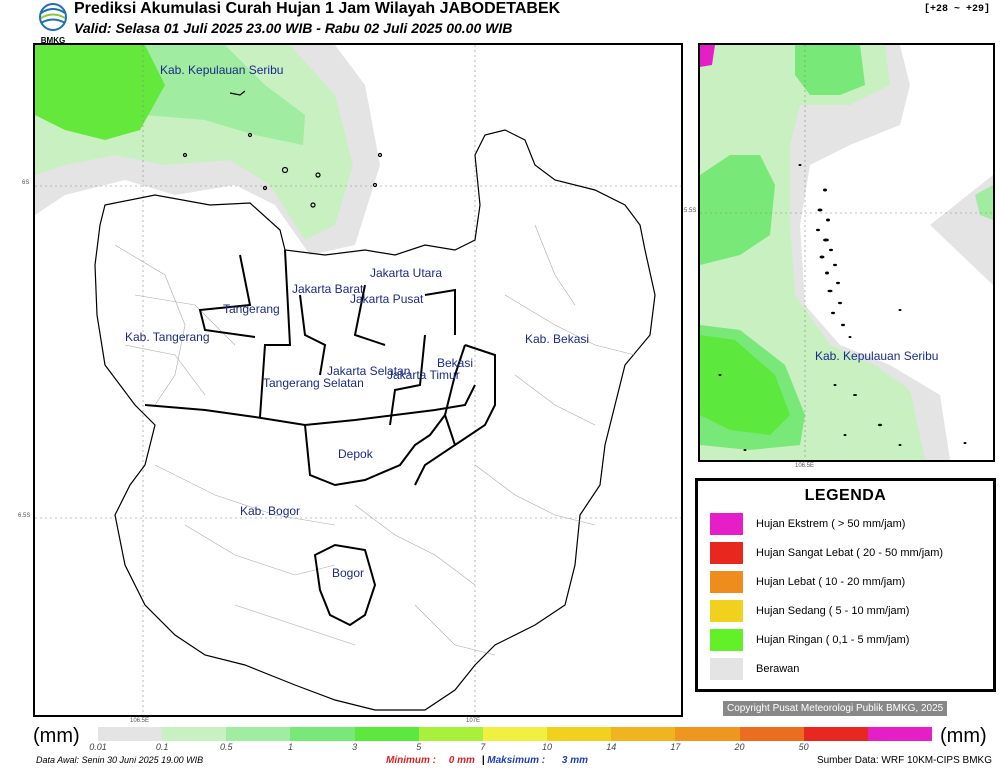 The width and height of the screenshot is (1000, 769). Describe the element at coordinates (282, 149) in the screenshot. I see `islands` at that location.